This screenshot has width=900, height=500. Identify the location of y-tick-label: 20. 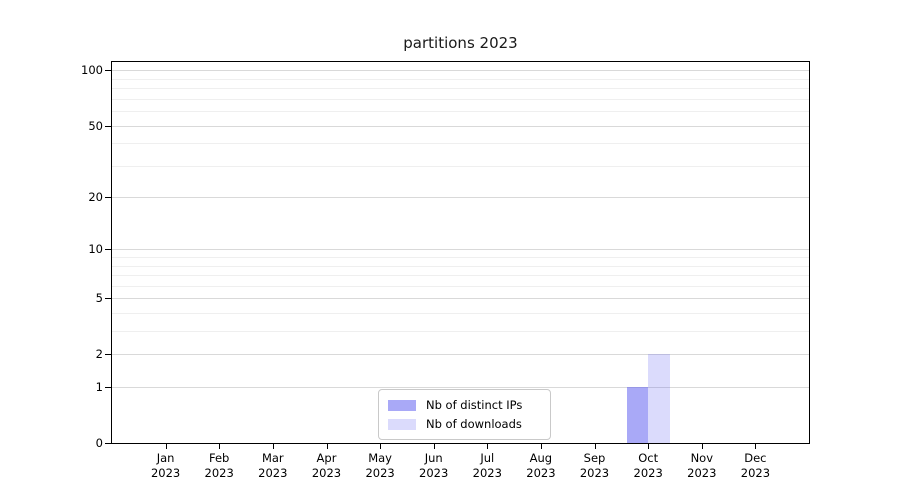
(95, 197).